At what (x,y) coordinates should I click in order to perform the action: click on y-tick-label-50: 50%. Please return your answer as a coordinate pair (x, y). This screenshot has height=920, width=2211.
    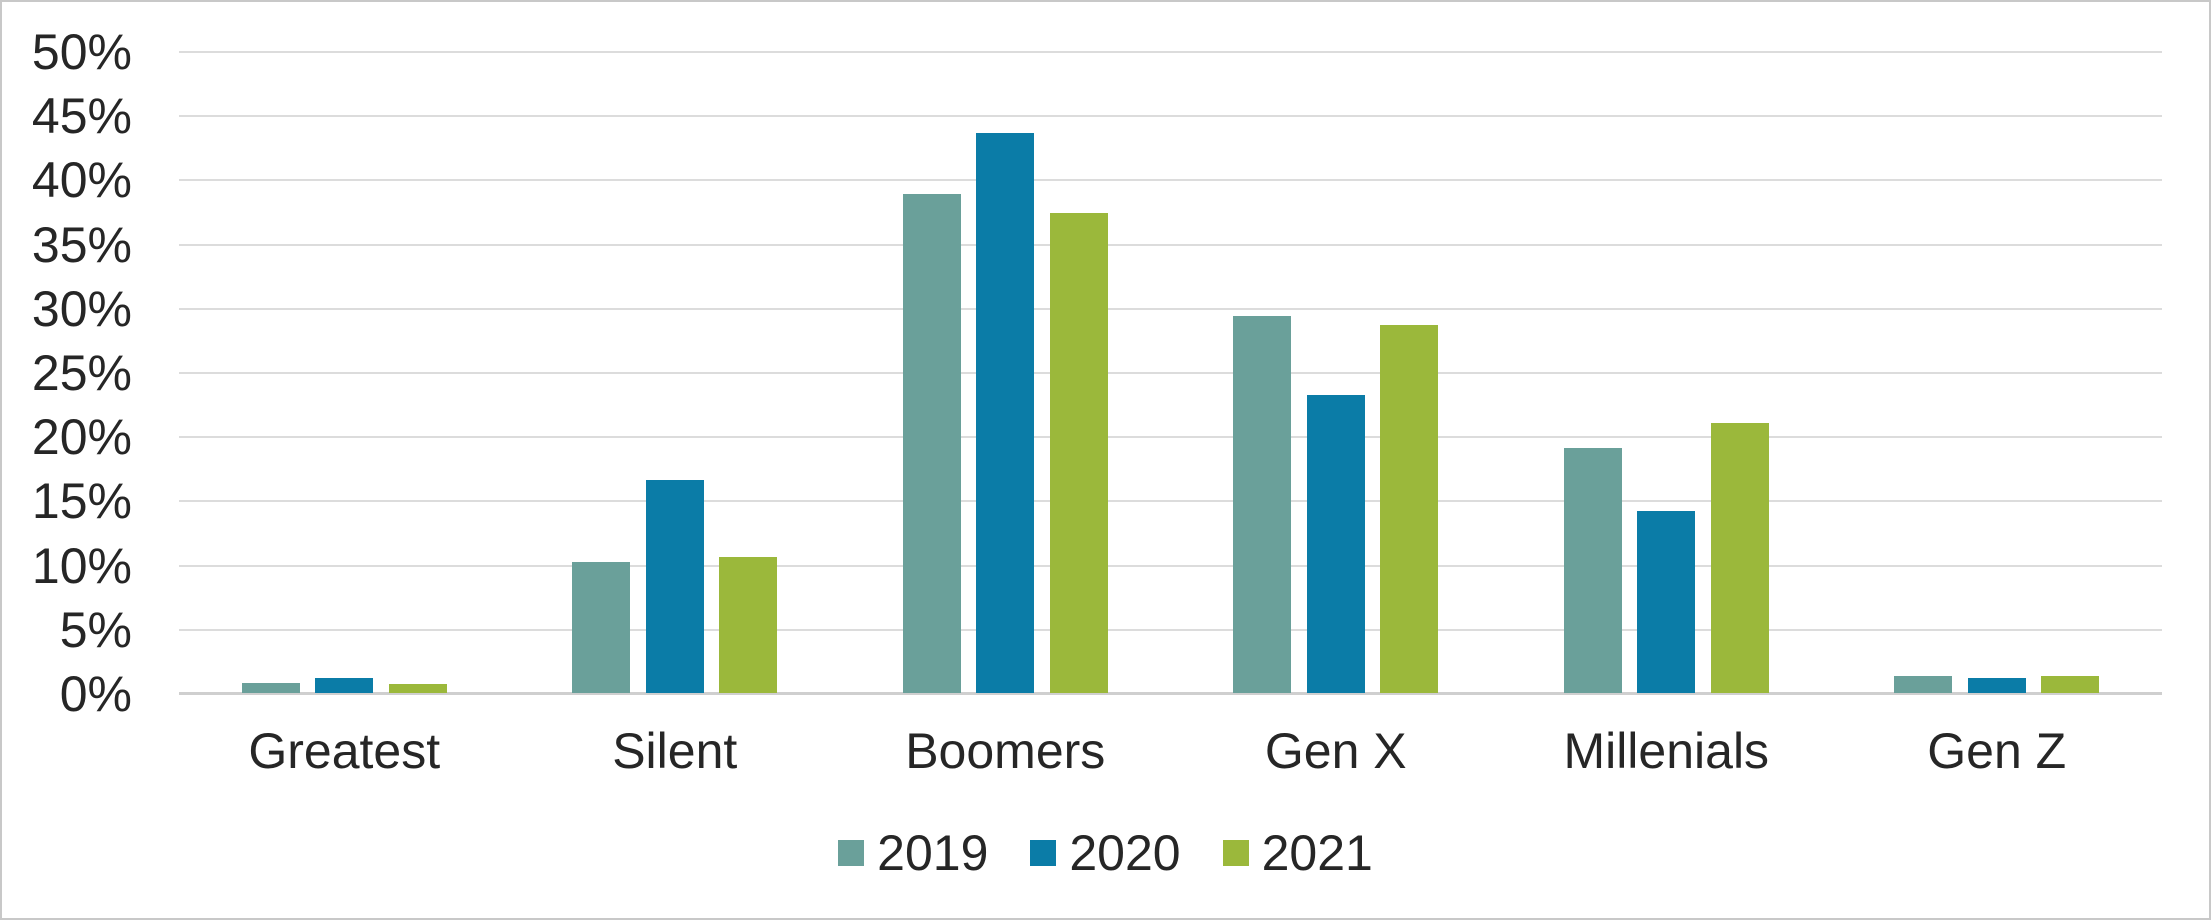
    Looking at the image, I should click on (81, 52).